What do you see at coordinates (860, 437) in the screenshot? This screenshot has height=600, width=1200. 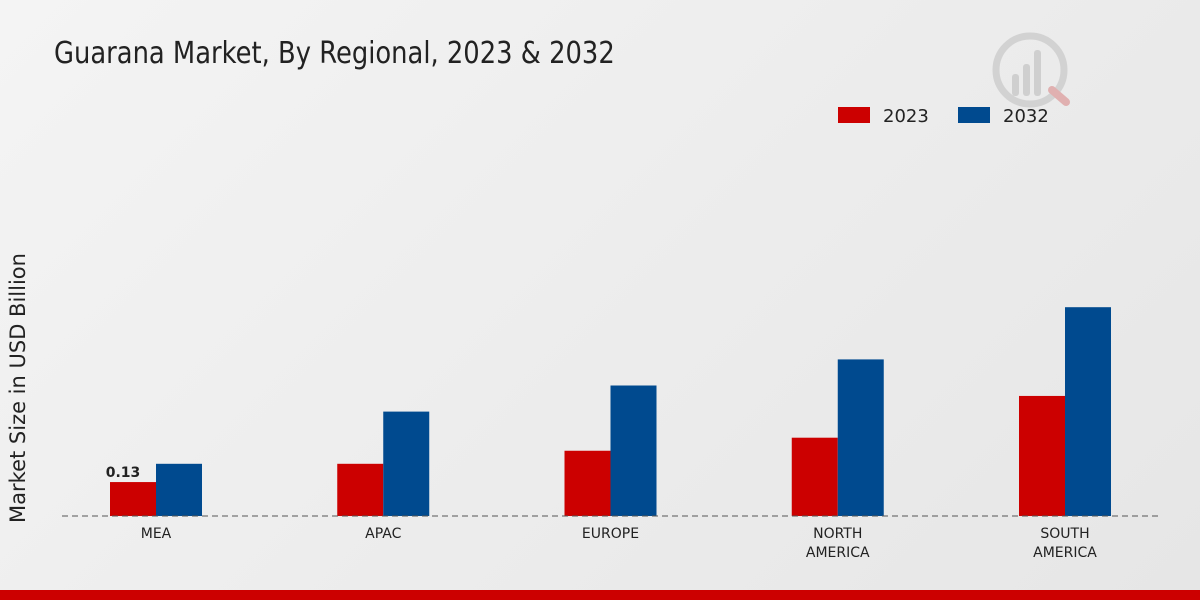 I see `bar-2032-north-america` at bounding box center [860, 437].